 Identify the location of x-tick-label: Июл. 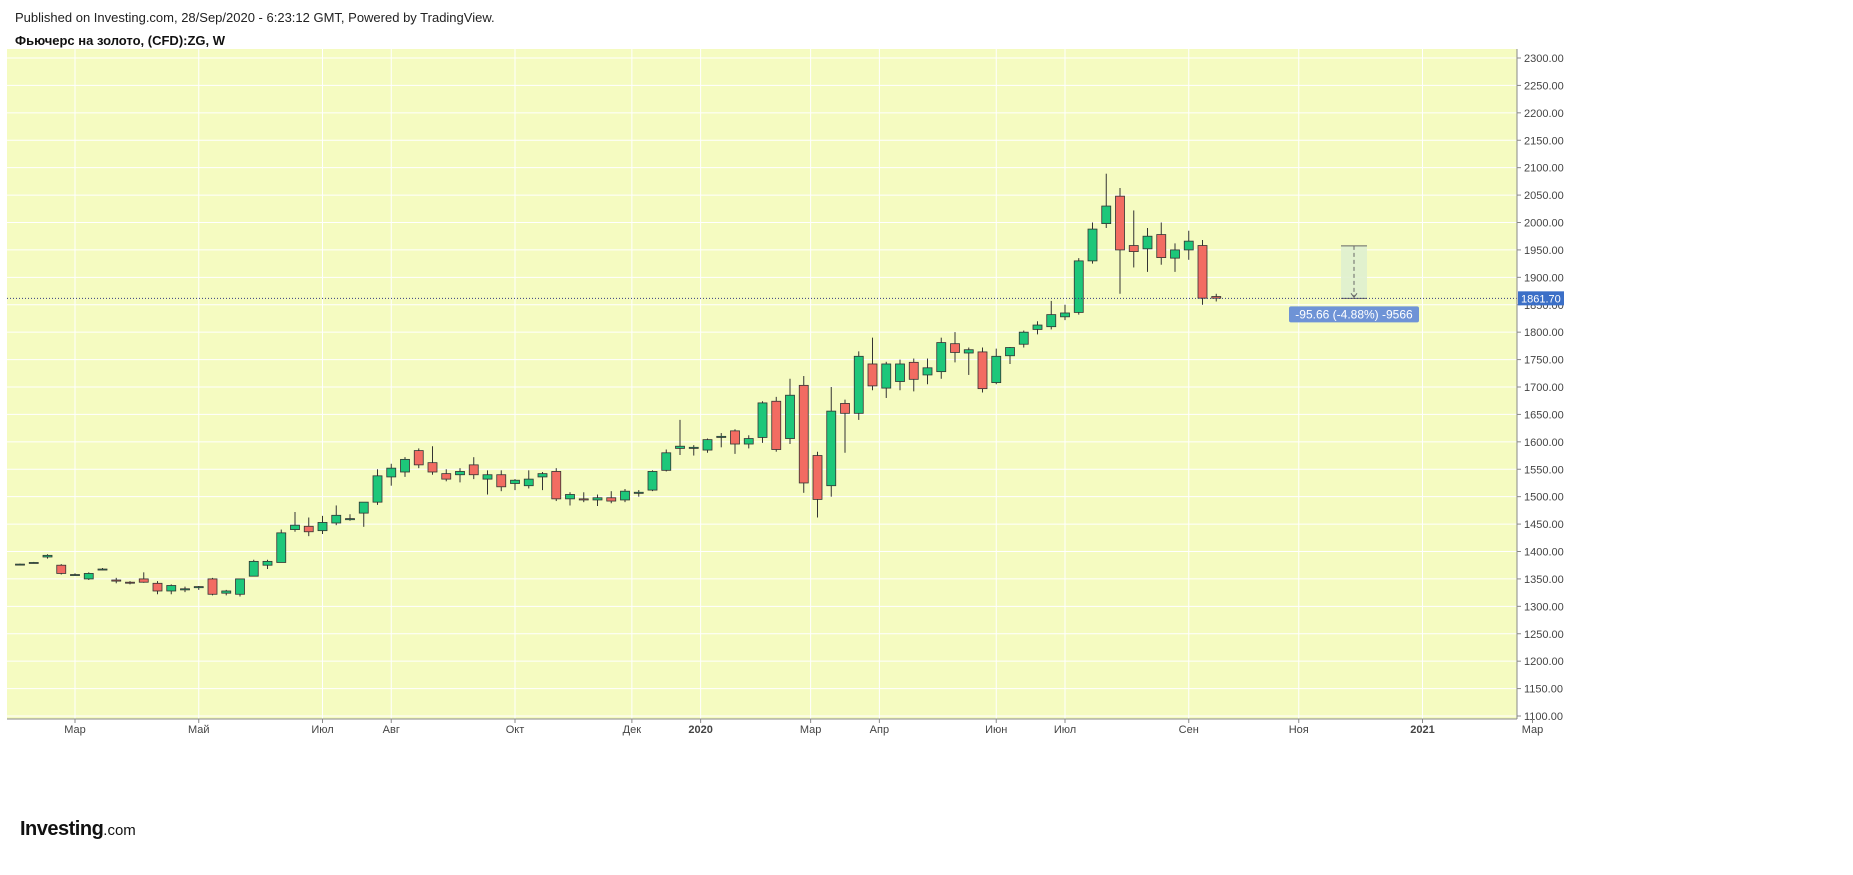
(322, 730).